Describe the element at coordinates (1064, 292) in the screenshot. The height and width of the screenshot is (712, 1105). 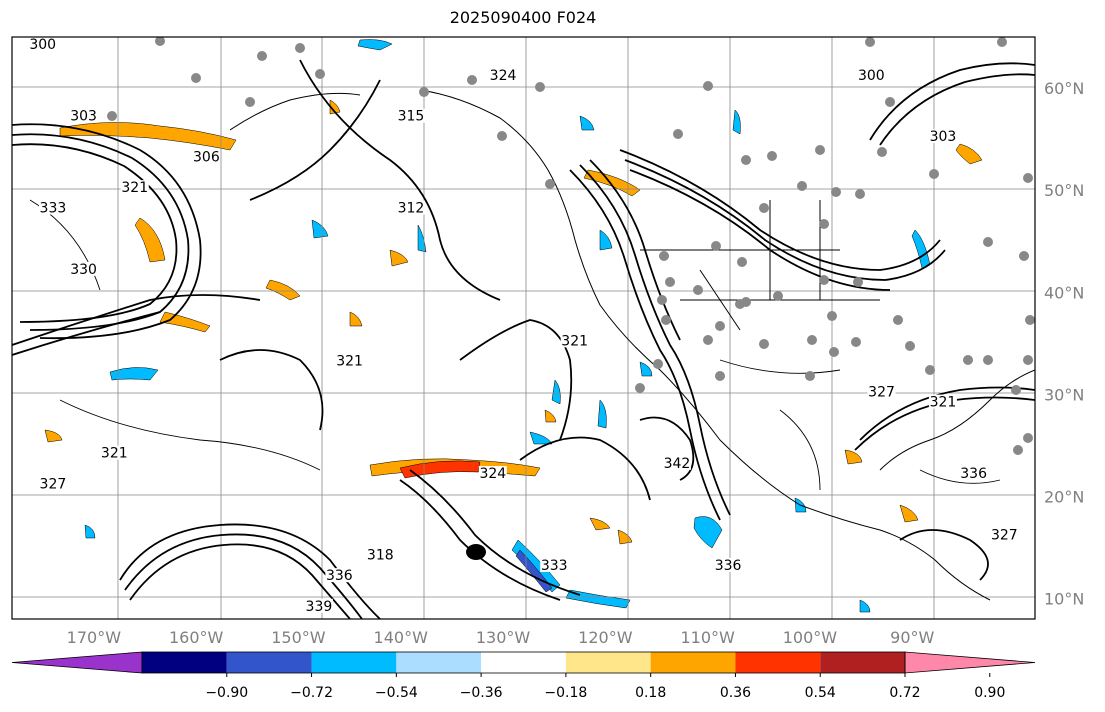
I see `lat-tick-label: 40°N` at that location.